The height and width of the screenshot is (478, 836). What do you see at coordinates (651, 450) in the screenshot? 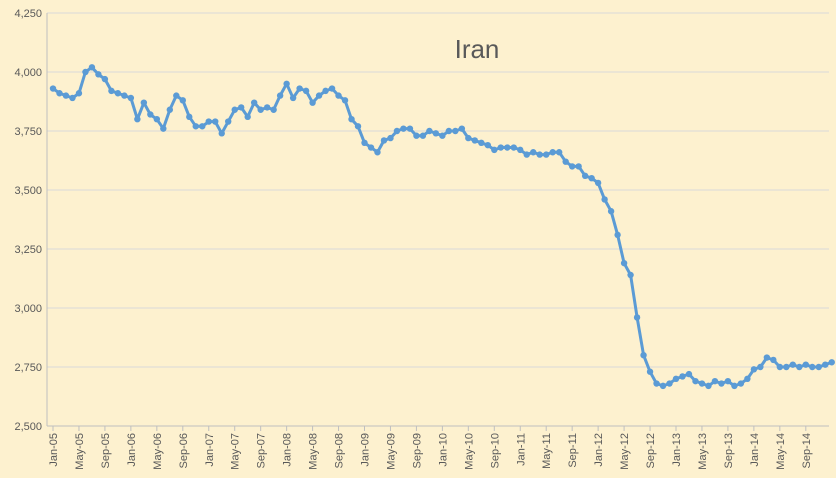
I see `x-tick-label: Sep-12` at bounding box center [651, 450].